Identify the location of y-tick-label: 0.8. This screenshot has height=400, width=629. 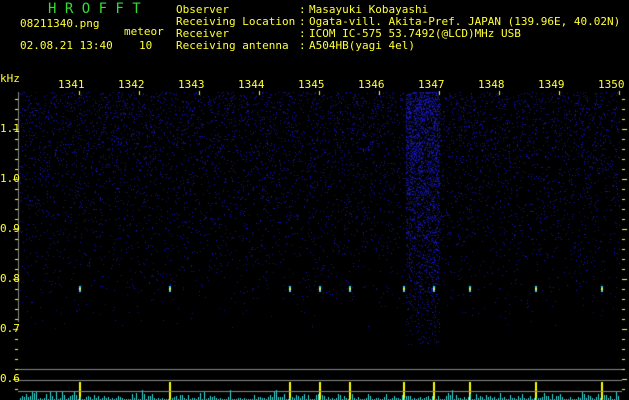
(10, 278).